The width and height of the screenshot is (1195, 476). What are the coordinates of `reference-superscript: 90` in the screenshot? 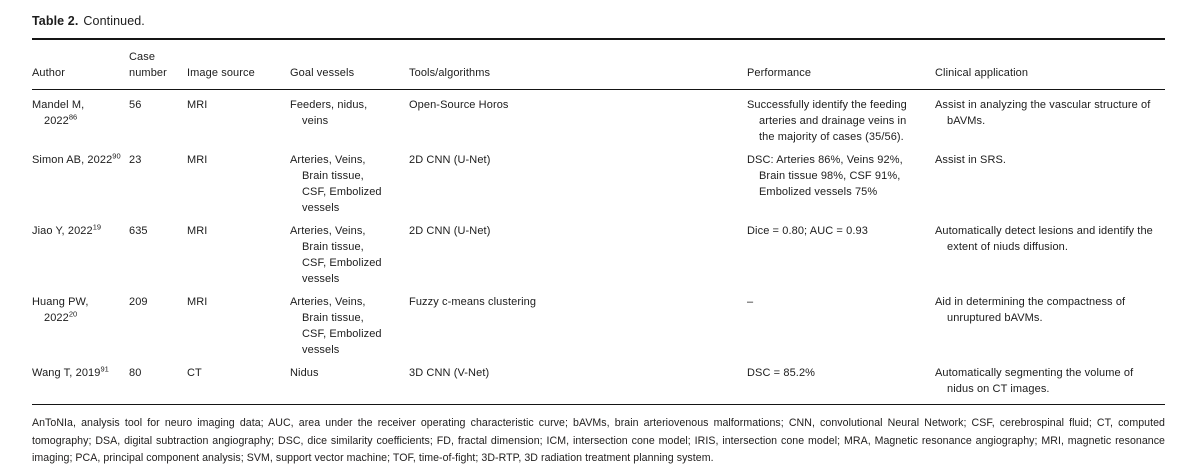 It's located at (116, 156).